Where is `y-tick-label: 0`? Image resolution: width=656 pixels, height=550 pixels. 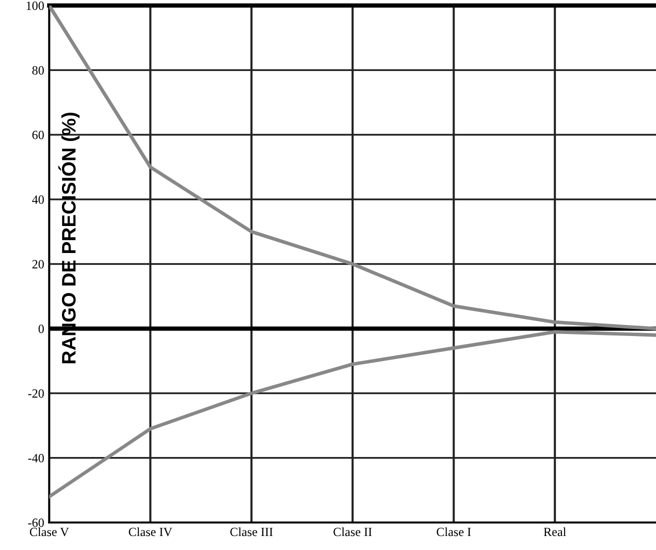
y-tick-label: 0 is located at coordinates (41, 329).